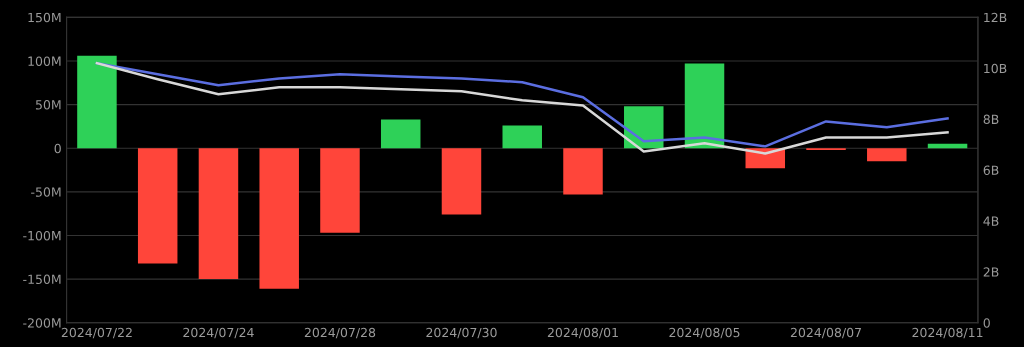  What do you see at coordinates (46, 192) in the screenshot?
I see `y-tick-label: -50M` at bounding box center [46, 192].